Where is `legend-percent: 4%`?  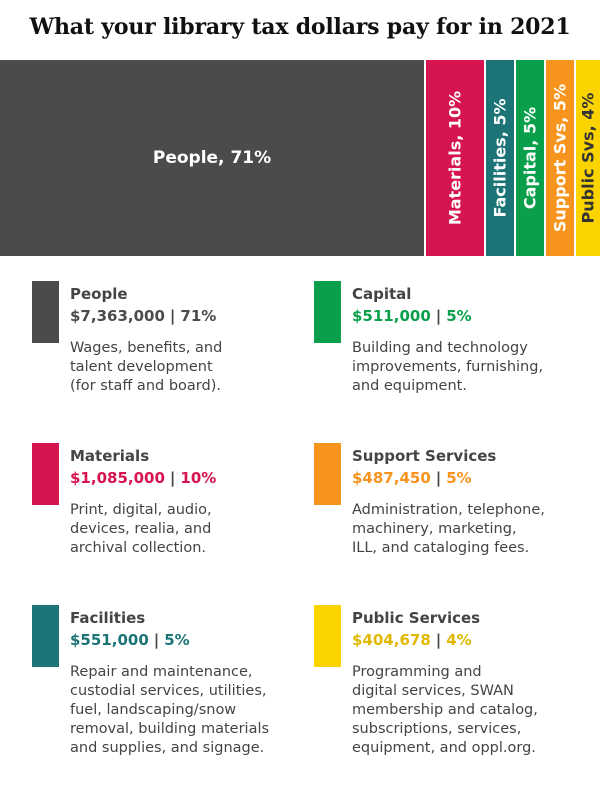
legend-percent: 4% is located at coordinates (459, 640).